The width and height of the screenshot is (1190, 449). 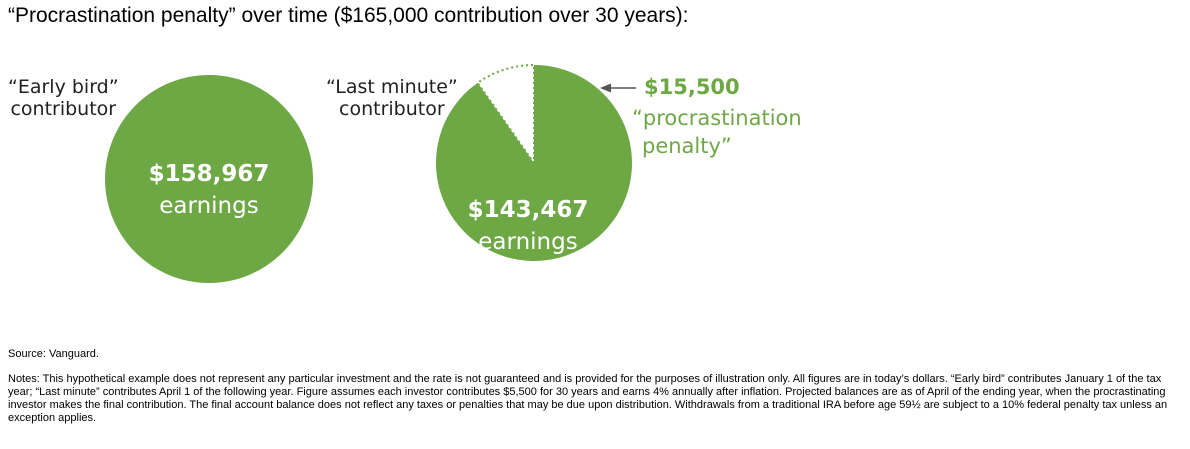 I want to click on pie-1-label: “Early bird” contributor, so click(x=63, y=98).